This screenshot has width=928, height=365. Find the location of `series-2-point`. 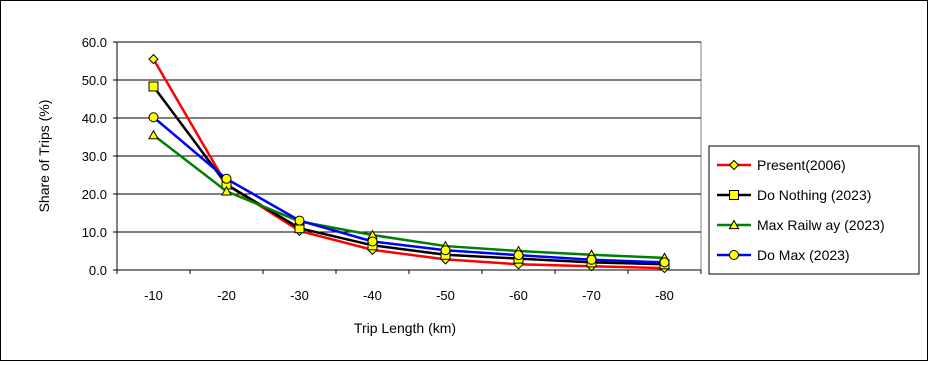

series-2-point is located at coordinates (153, 86).